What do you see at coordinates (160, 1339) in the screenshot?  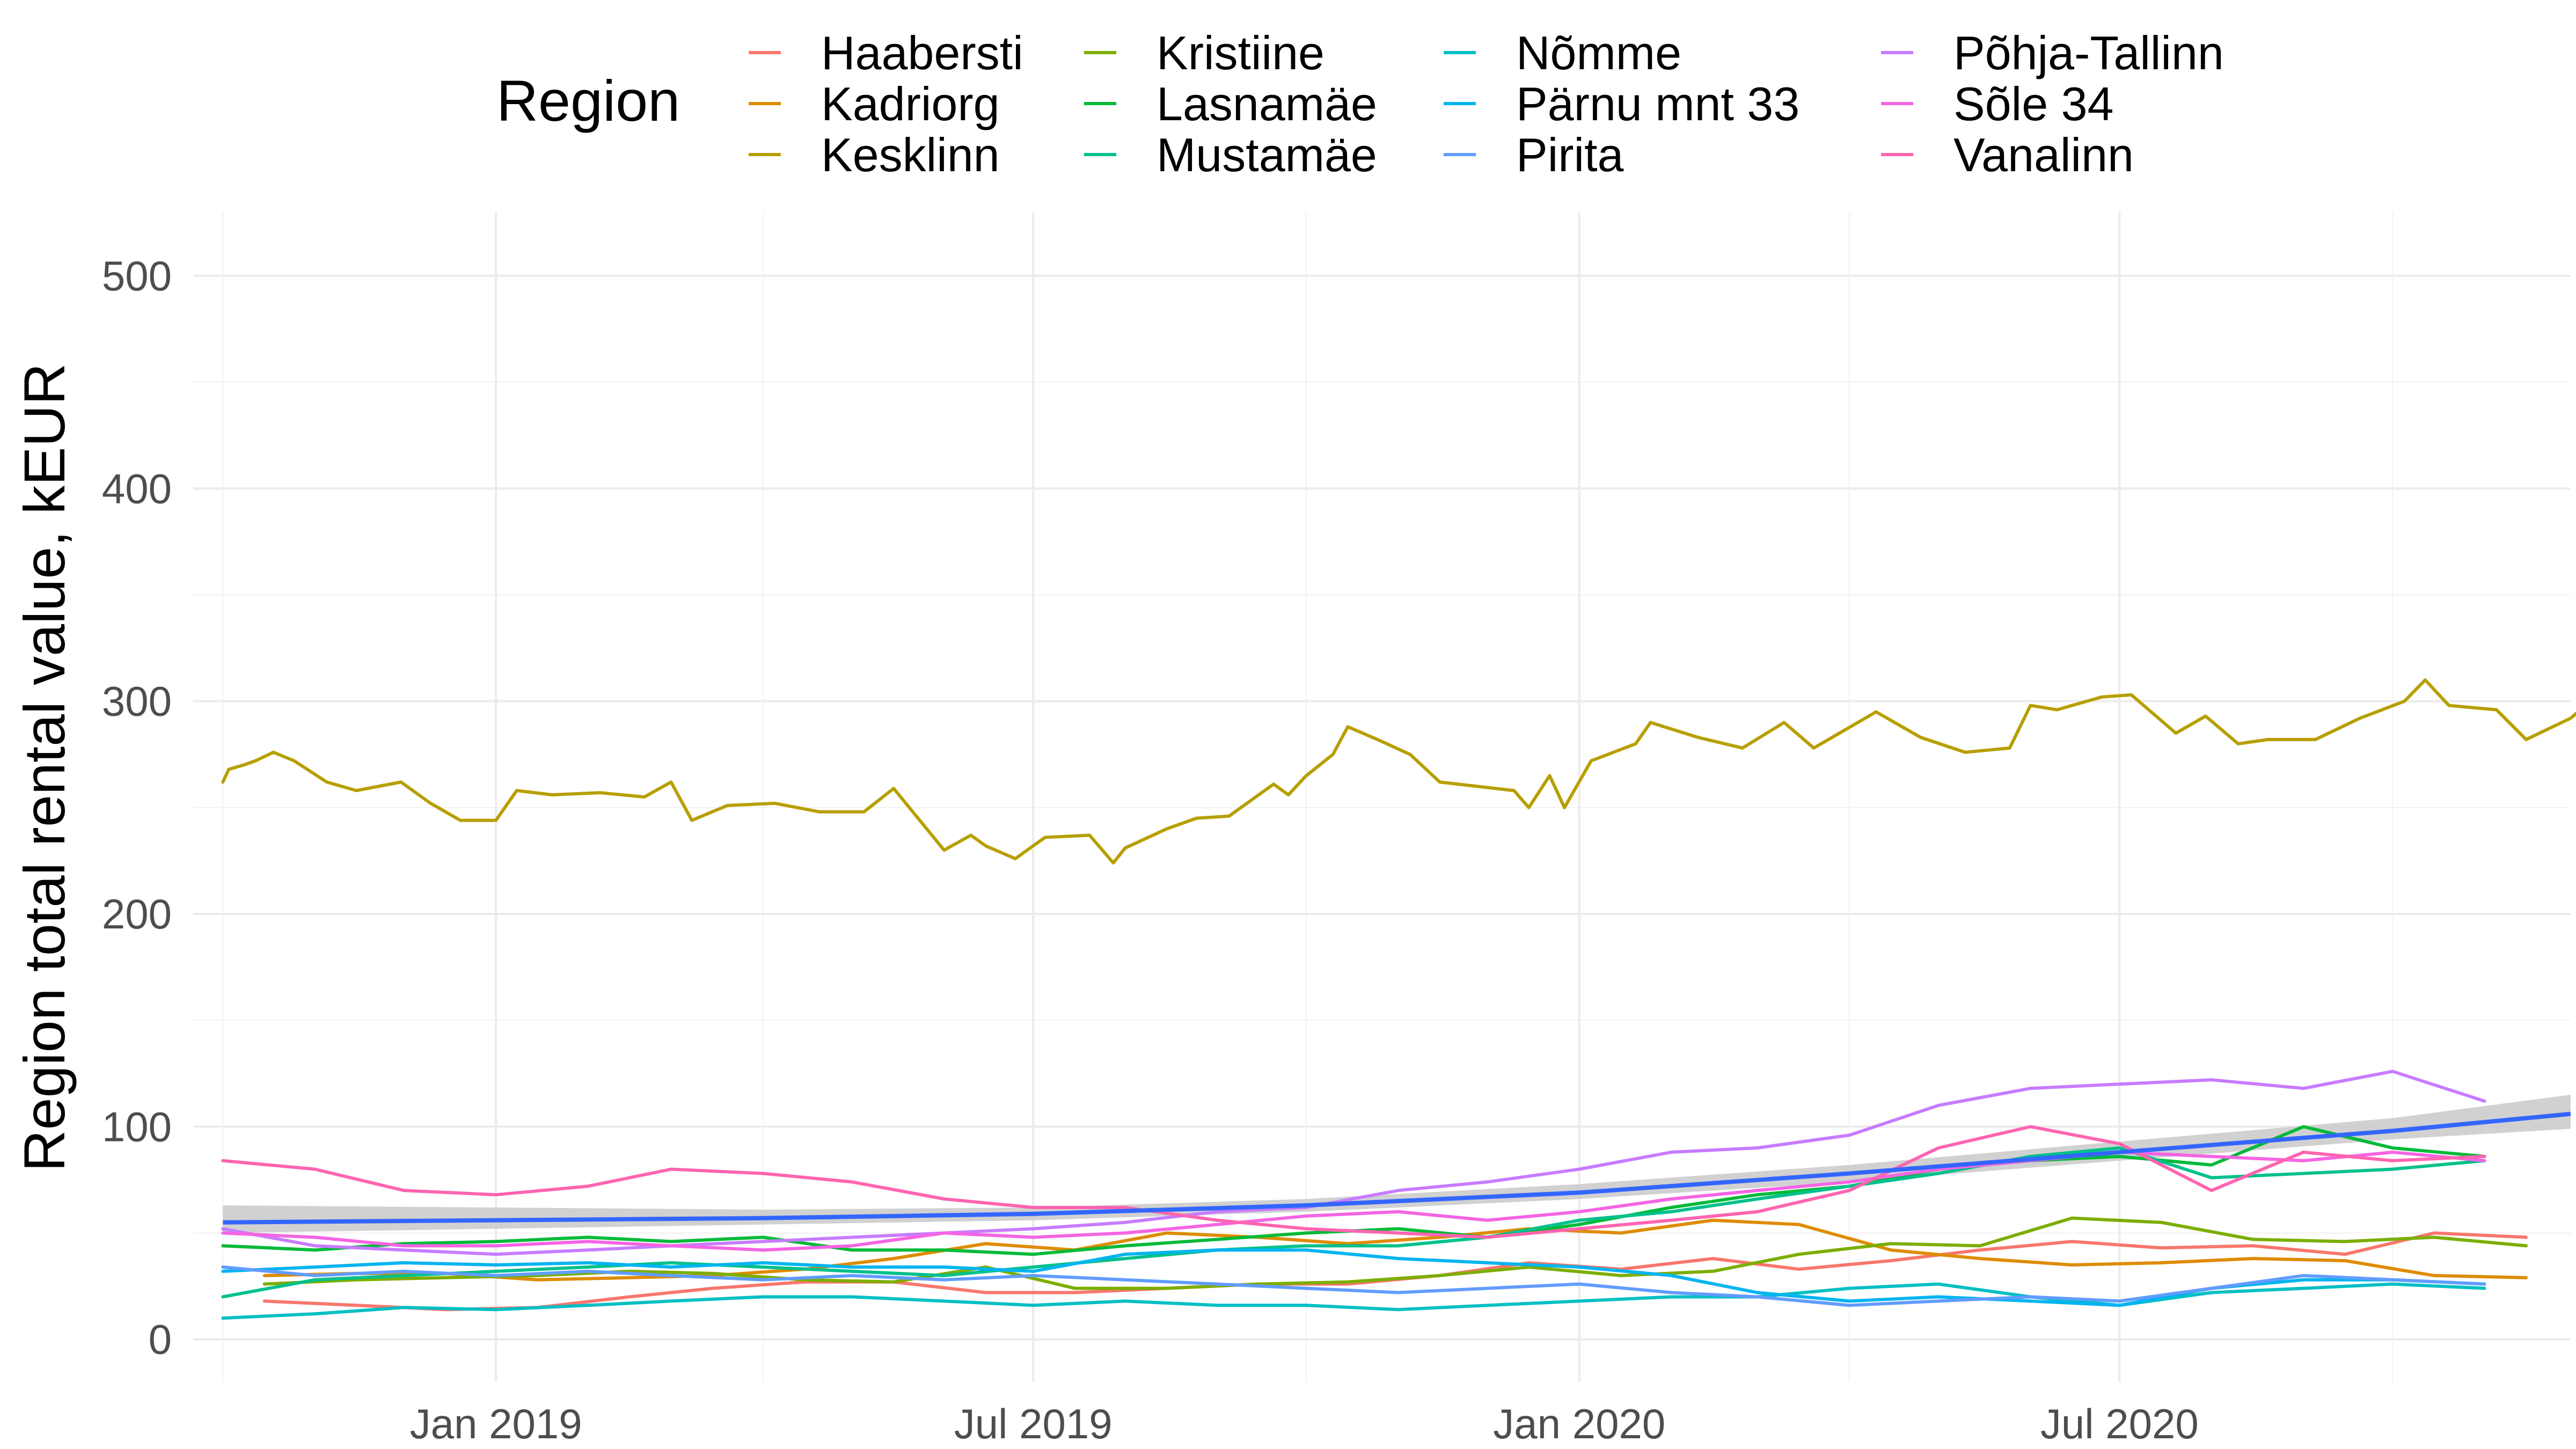 I see `y-tick-label: 0` at bounding box center [160, 1339].